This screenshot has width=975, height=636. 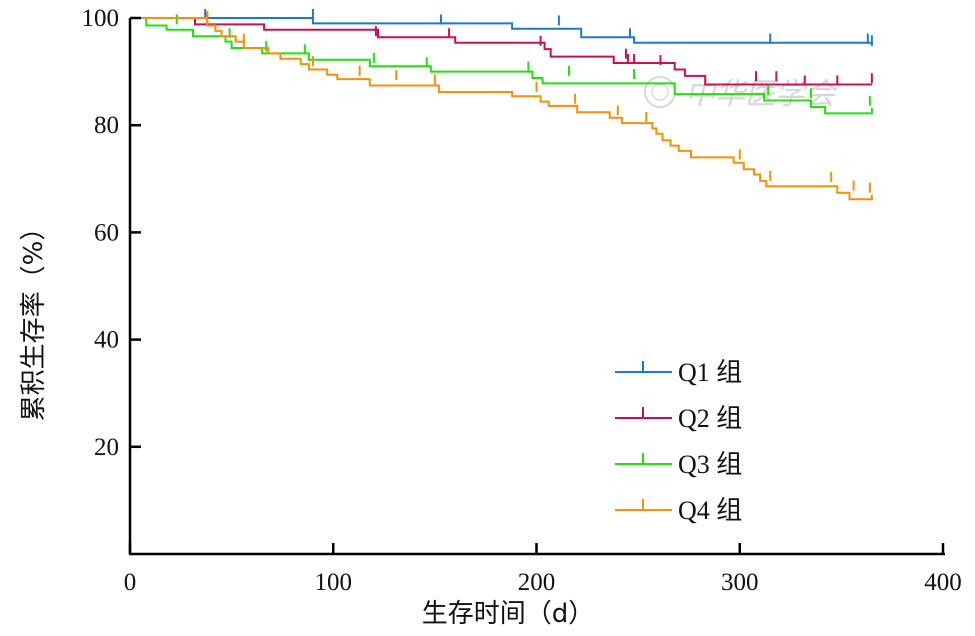 I want to click on watermark-emblem, so click(x=660, y=92).